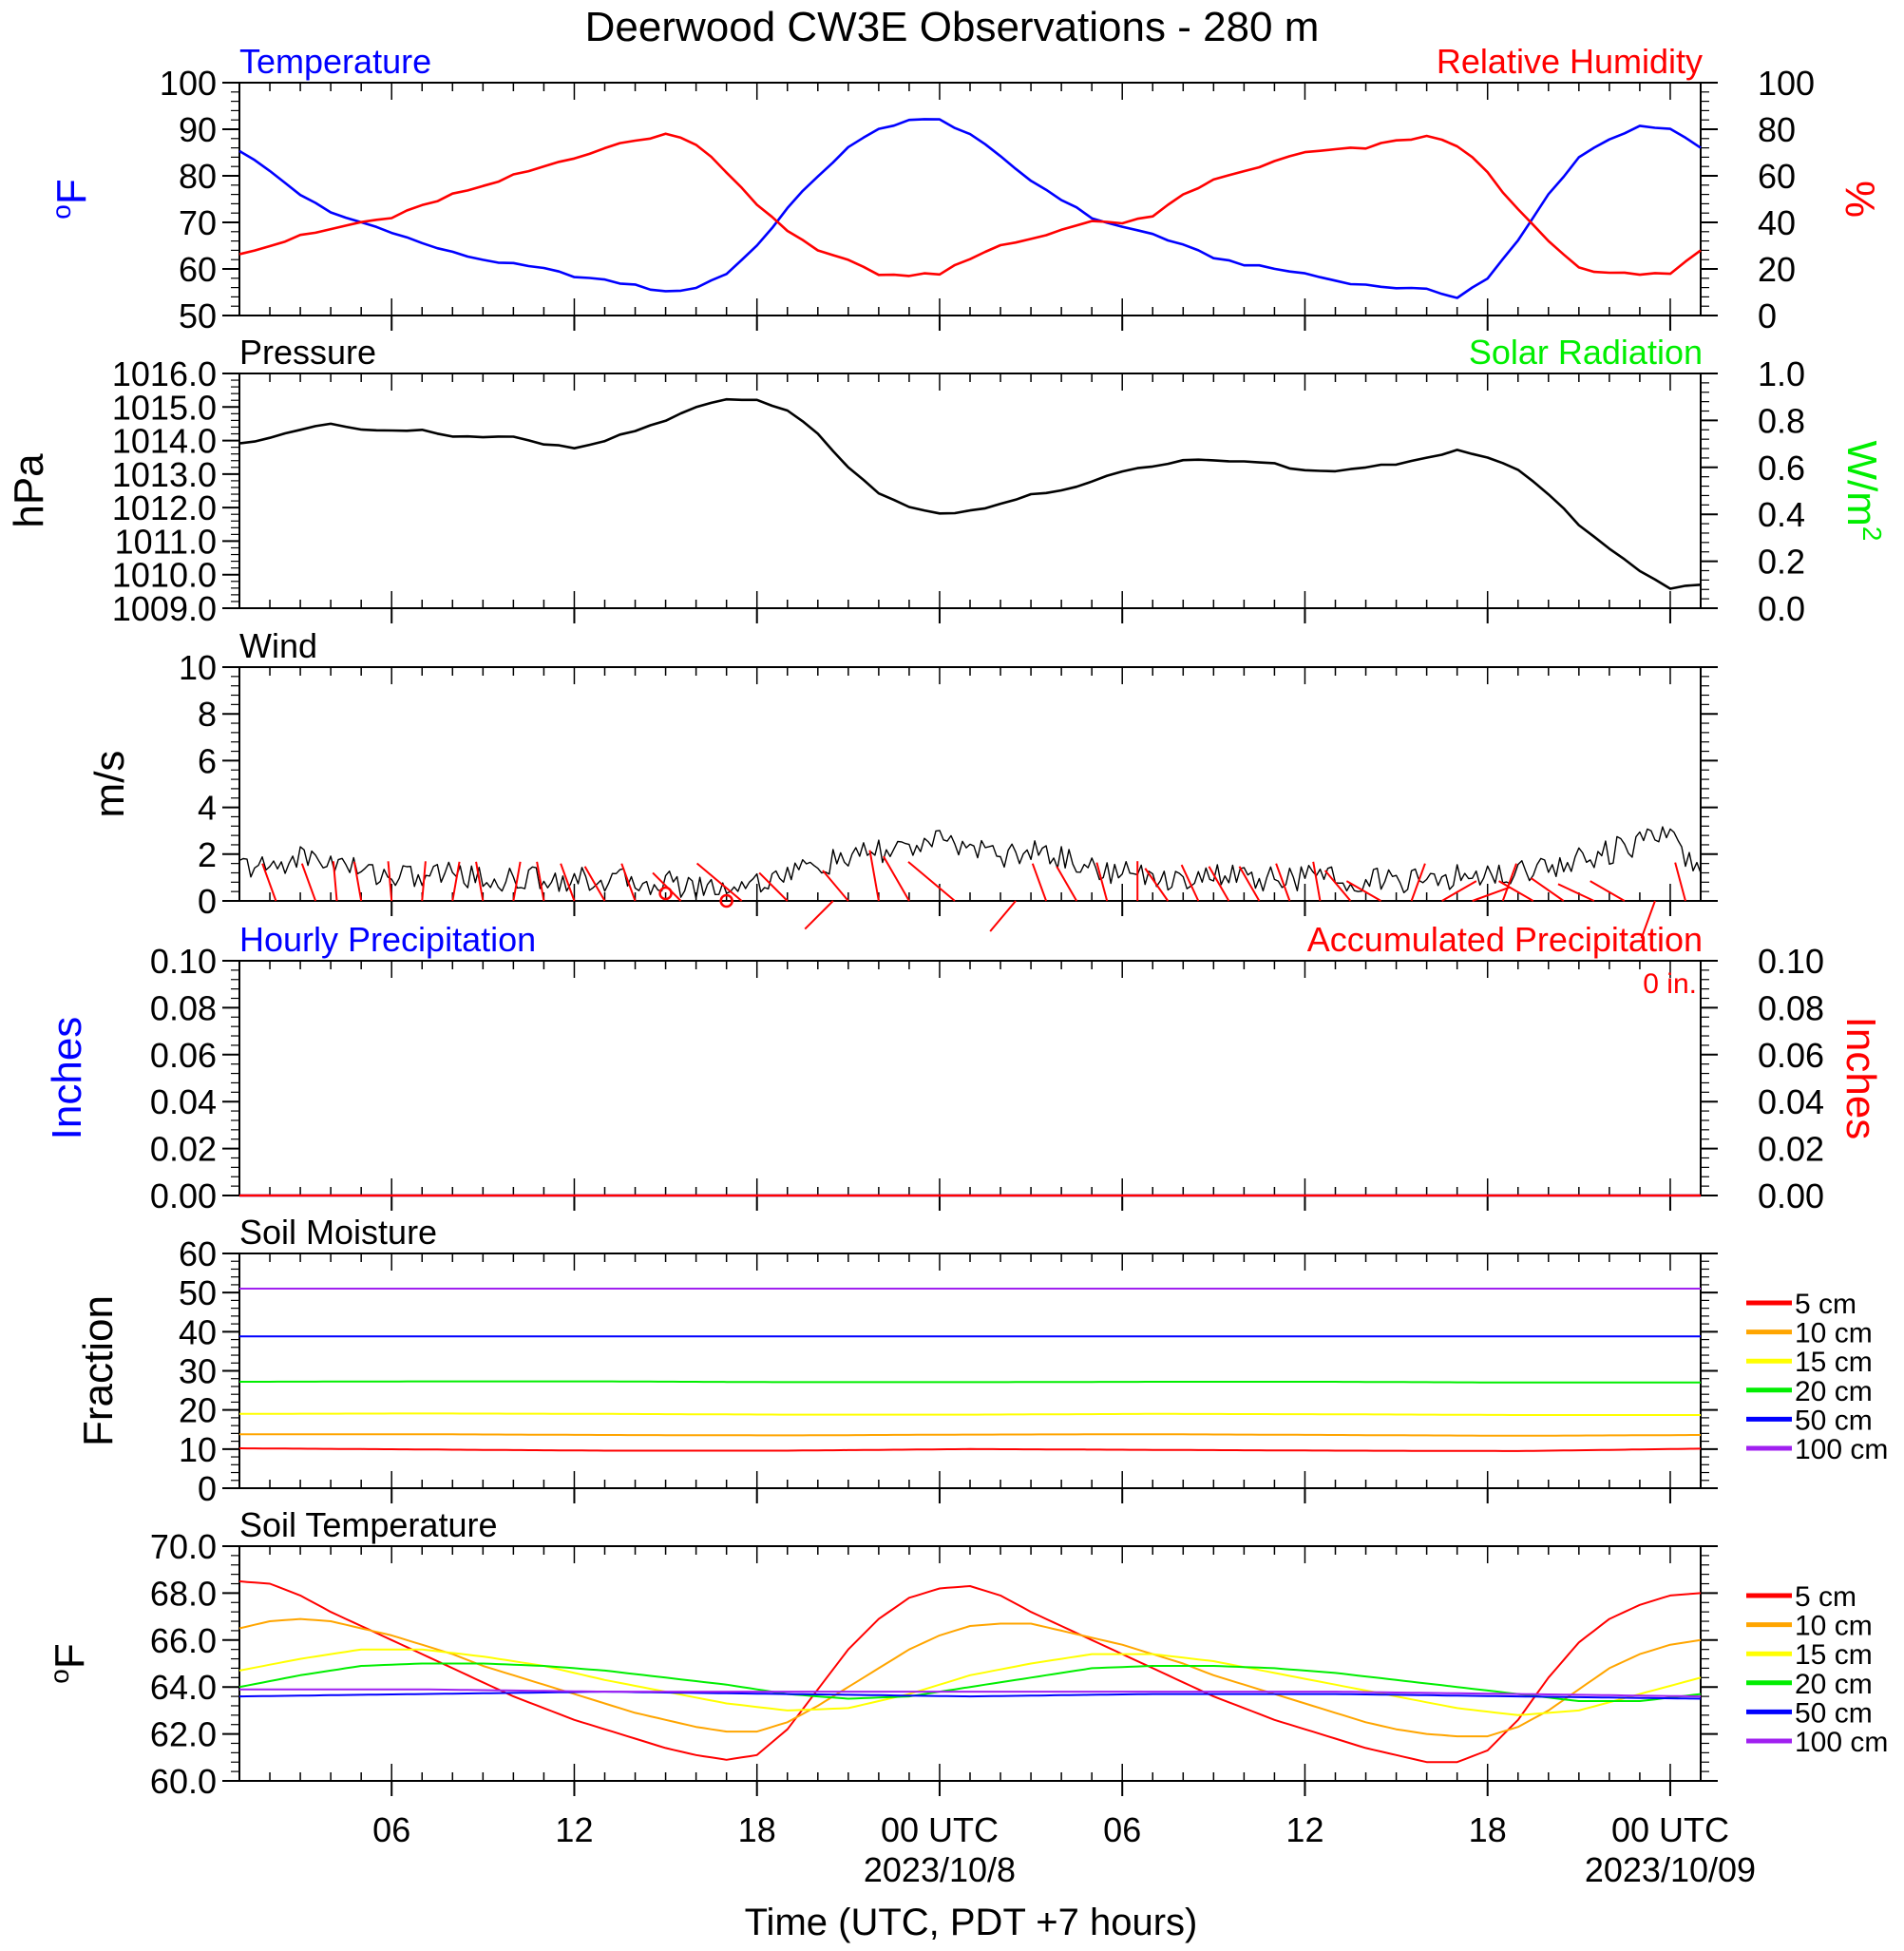  What do you see at coordinates (165, 508) in the screenshot?
I see `y-tick-label: 1012.0` at bounding box center [165, 508].